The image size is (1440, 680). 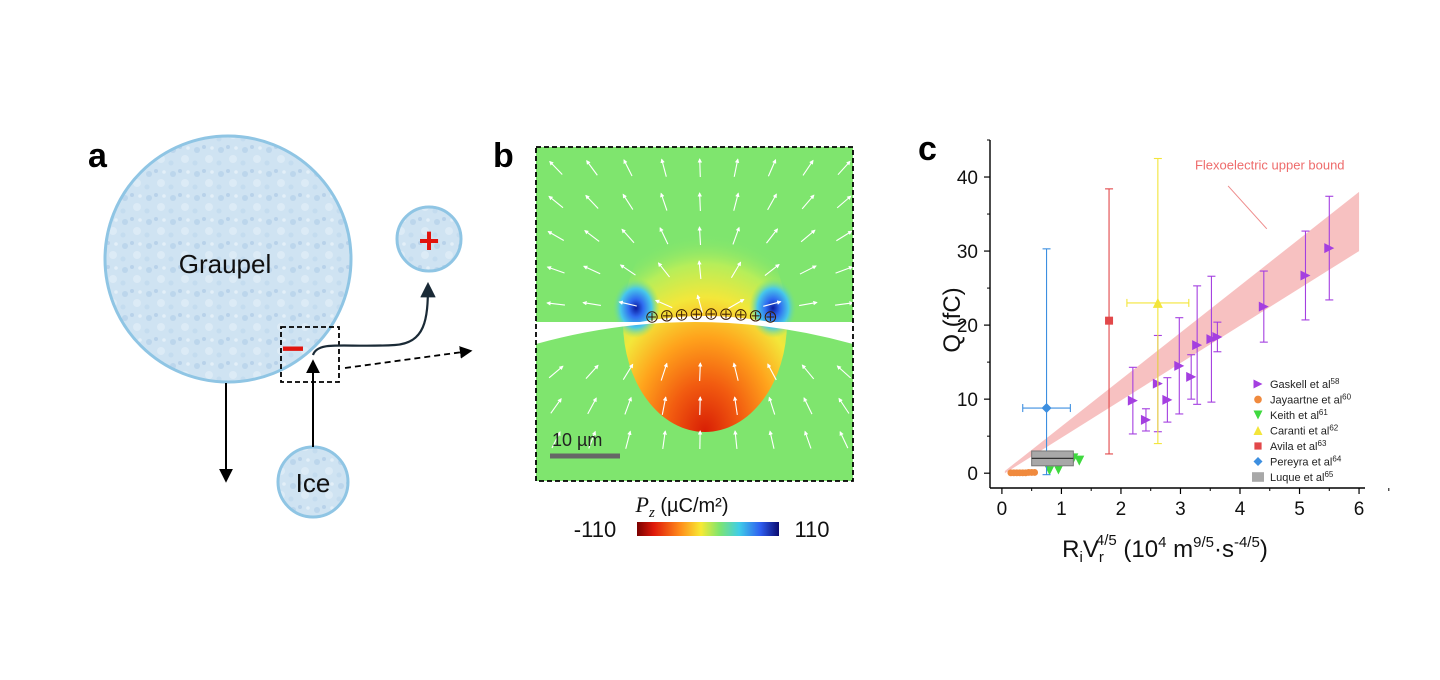 I want to click on panel-b: b 10 µm Pz (µC/m²) -110 110, so click(x=673, y=339).